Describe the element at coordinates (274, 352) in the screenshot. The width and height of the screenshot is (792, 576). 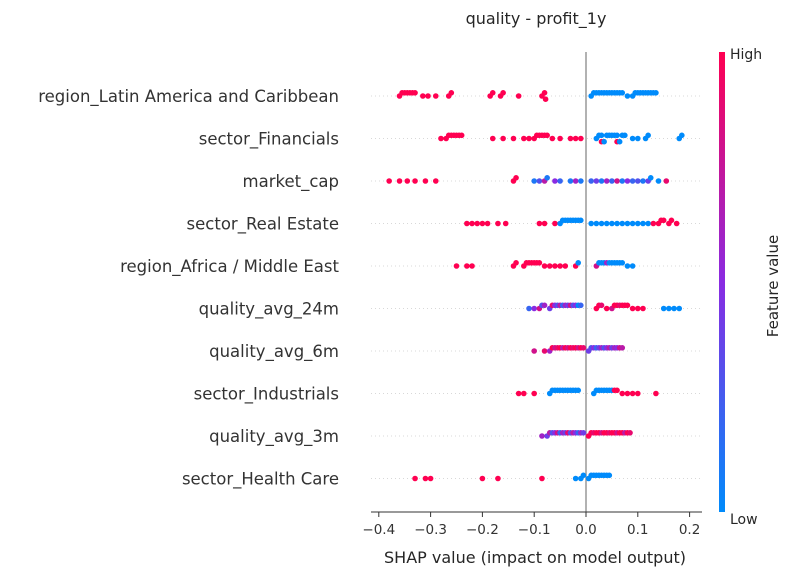
I see `feature-label: quality_avg_6m` at that location.